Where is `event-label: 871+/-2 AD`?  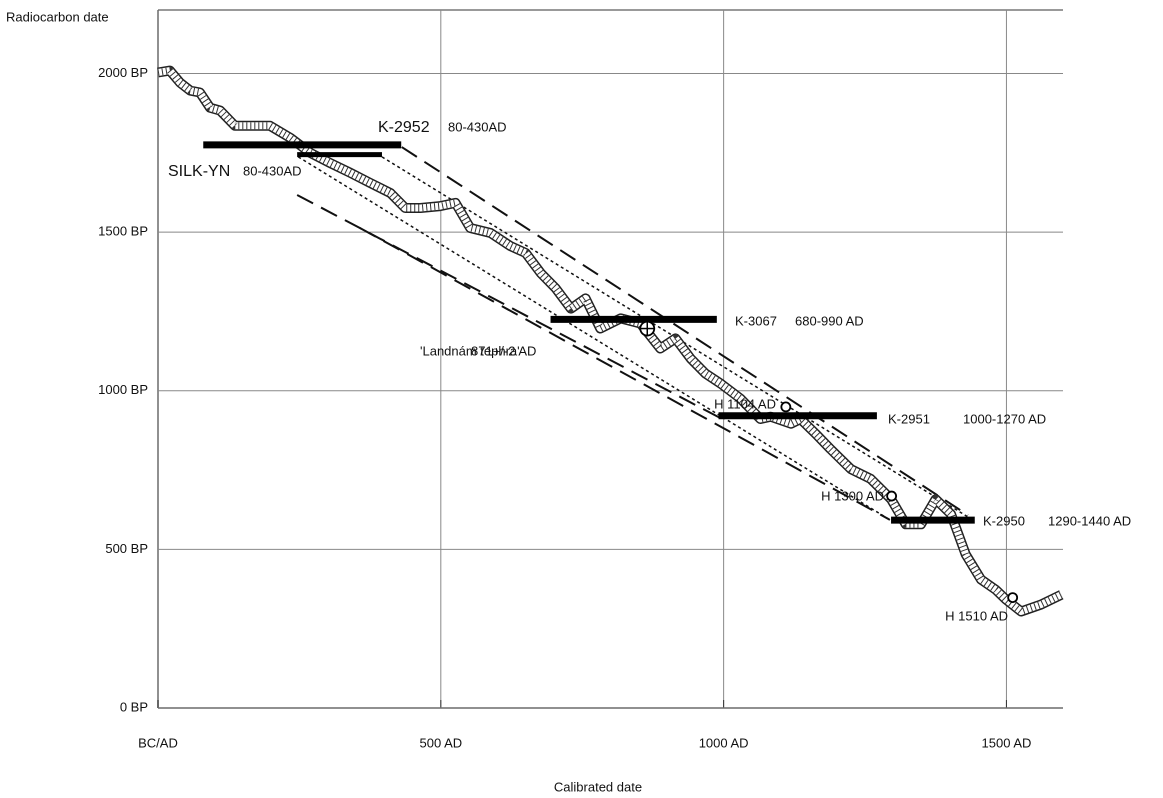
event-label: 871+/-2 AD is located at coordinates (503, 350).